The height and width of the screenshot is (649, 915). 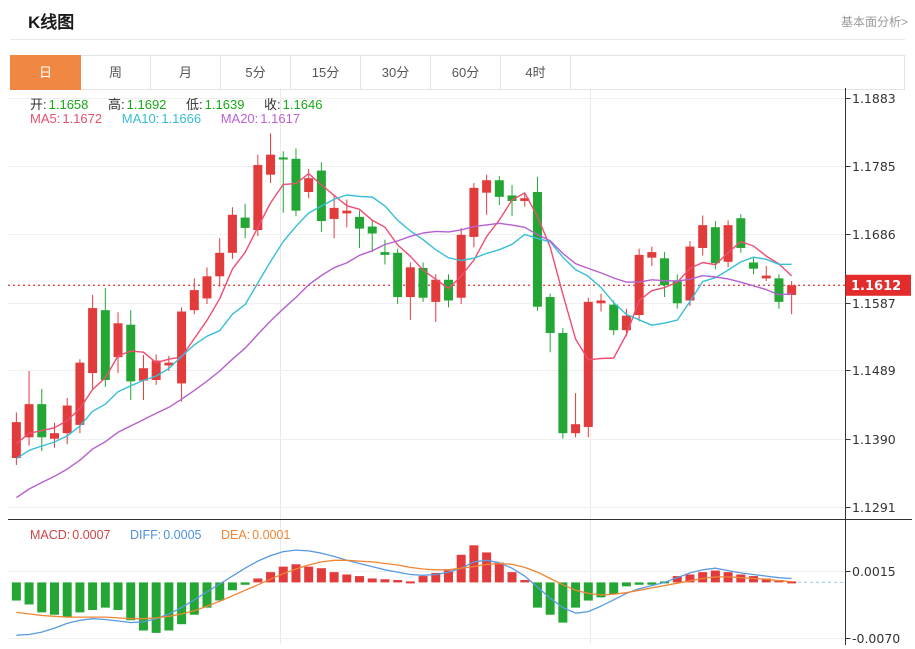 What do you see at coordinates (161, 118) in the screenshot?
I see `ma10-readout: MA10: 1.1666` at bounding box center [161, 118].